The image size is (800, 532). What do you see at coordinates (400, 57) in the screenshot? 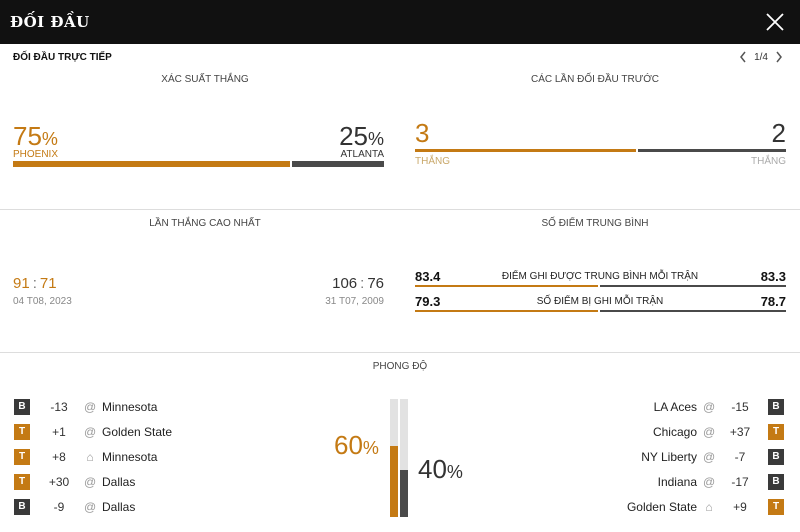
I see `subheader: ĐỐI ĐẦU TRỰC TIẾP 1/4` at bounding box center [400, 57].